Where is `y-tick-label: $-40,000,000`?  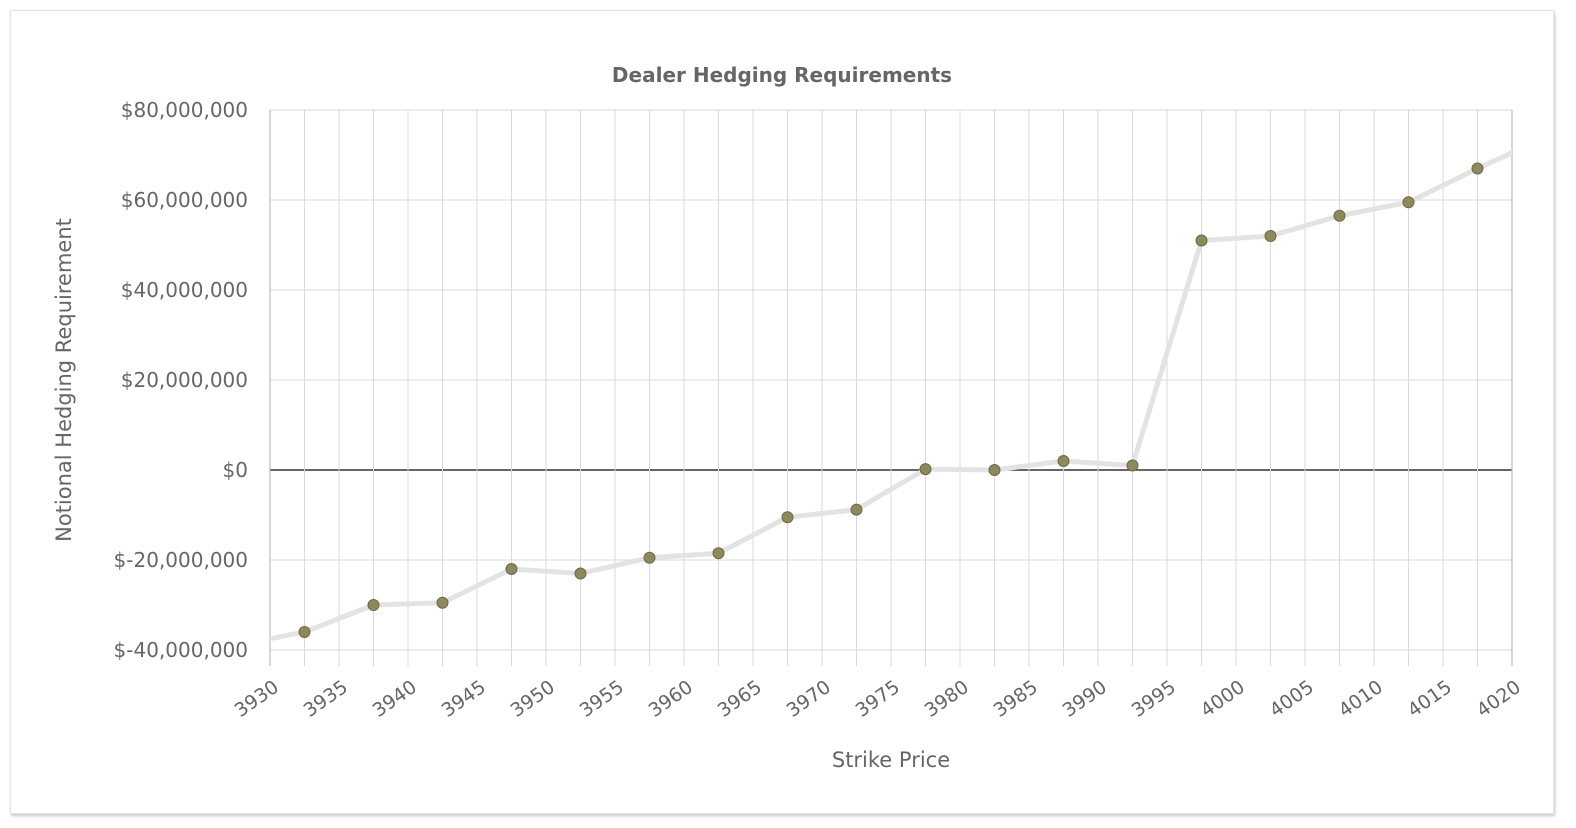 y-tick-label: $-40,000,000 is located at coordinates (181, 650).